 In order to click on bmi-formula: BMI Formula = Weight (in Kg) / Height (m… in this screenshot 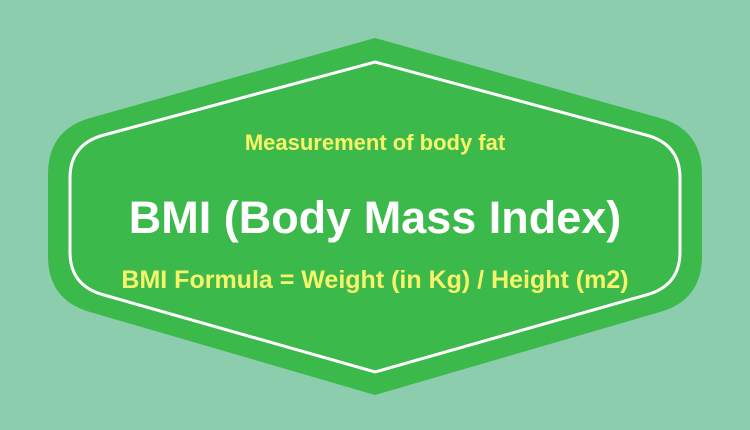, I will do `click(375, 280)`.